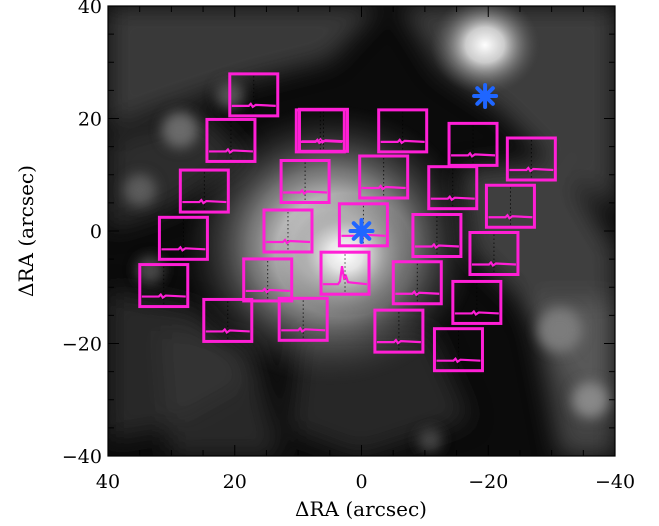 The image size is (659, 526). I want to click on x-axis-label: ΔRA (arcsec), so click(361, 509).